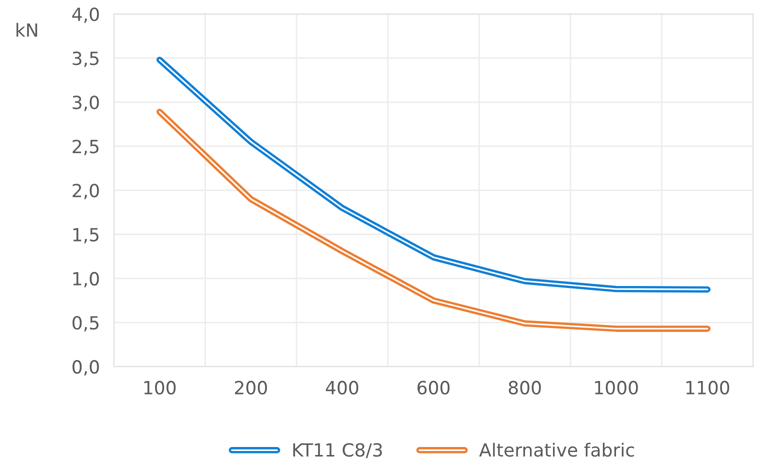 This screenshot has width=770, height=467. I want to click on x-tick-label: 800, so click(524, 387).